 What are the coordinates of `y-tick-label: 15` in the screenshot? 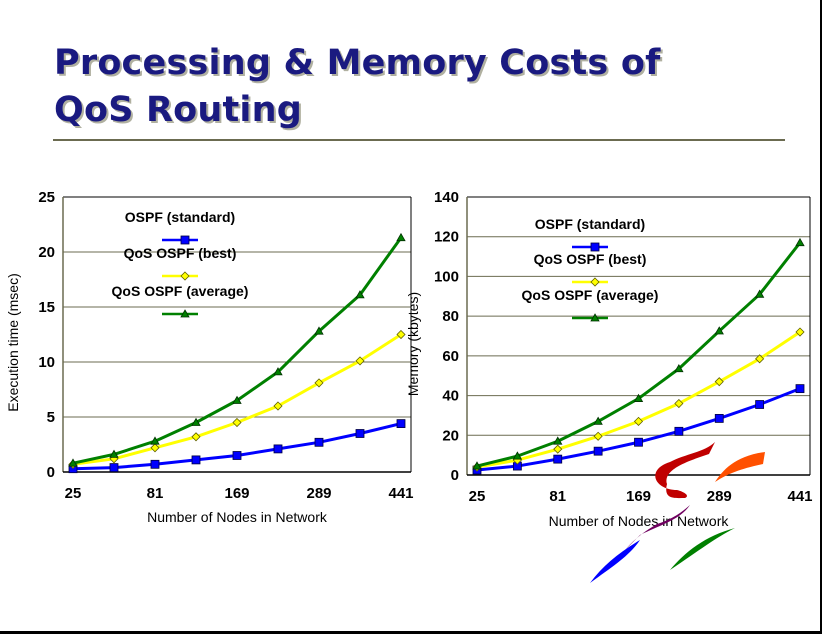 It's located at (46, 307).